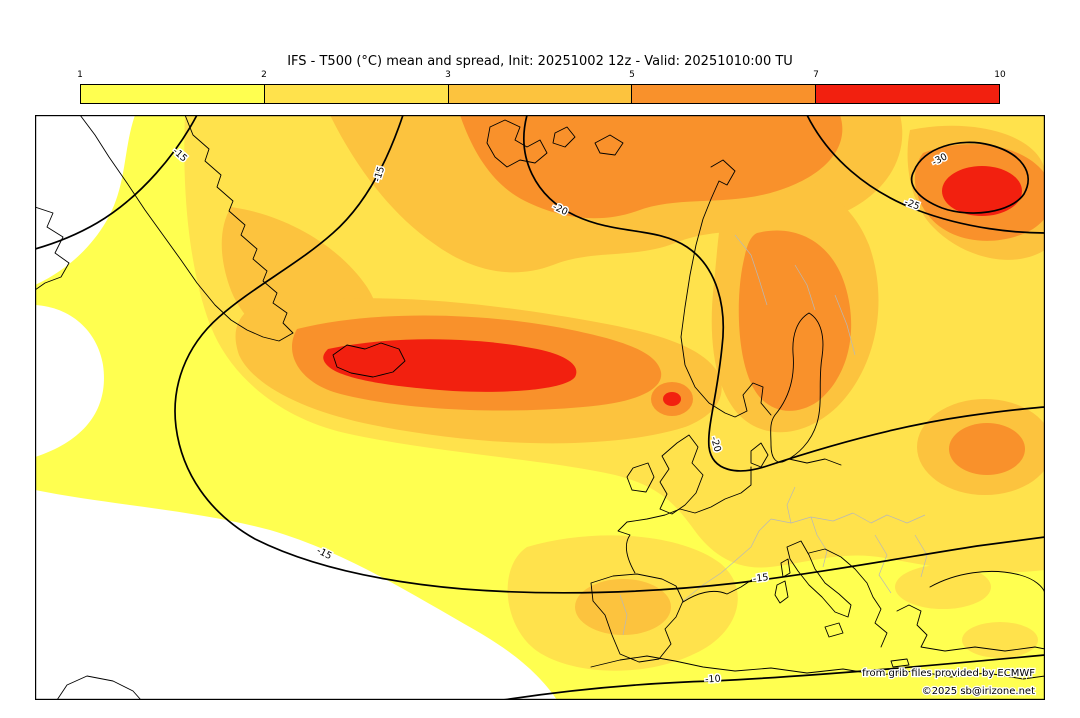 The height and width of the screenshot is (718, 1080). What do you see at coordinates (987, 449) in the screenshot?
I see `spread-fill-level4-east` at bounding box center [987, 449].